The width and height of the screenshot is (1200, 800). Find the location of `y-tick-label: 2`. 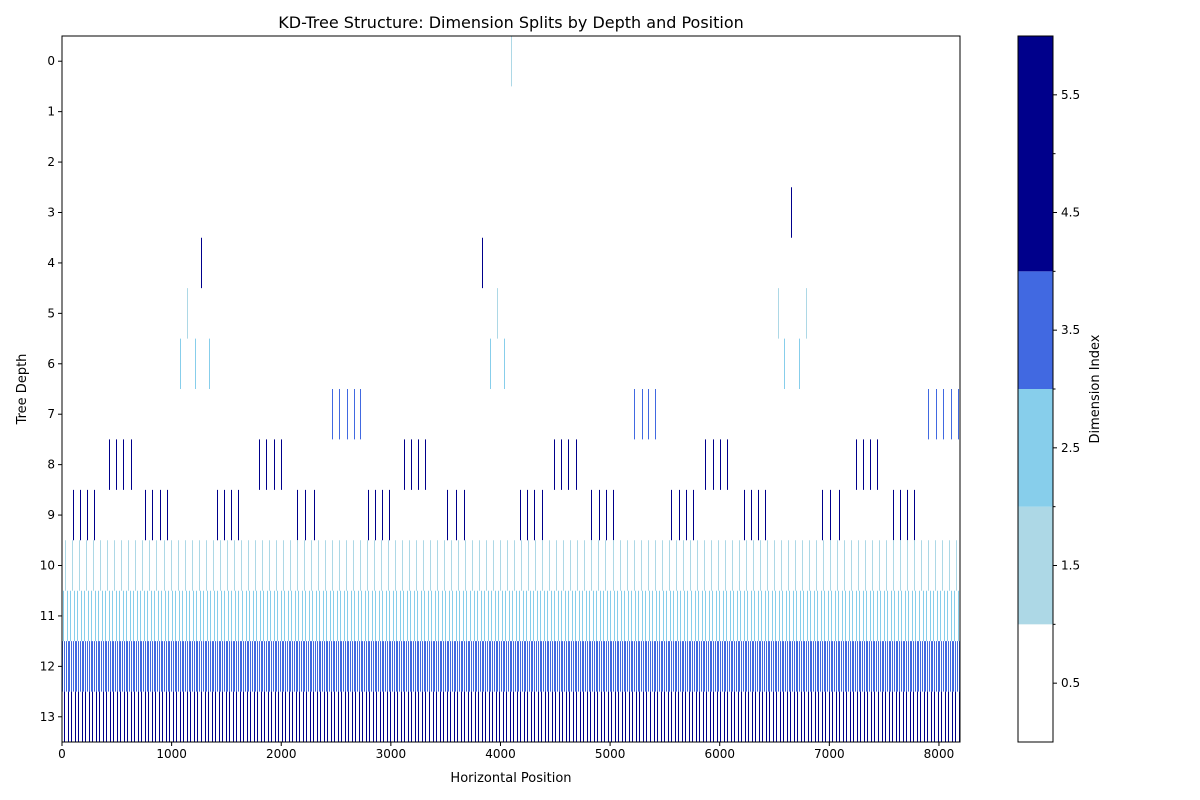

y-tick-label: 2 is located at coordinates (51, 162).